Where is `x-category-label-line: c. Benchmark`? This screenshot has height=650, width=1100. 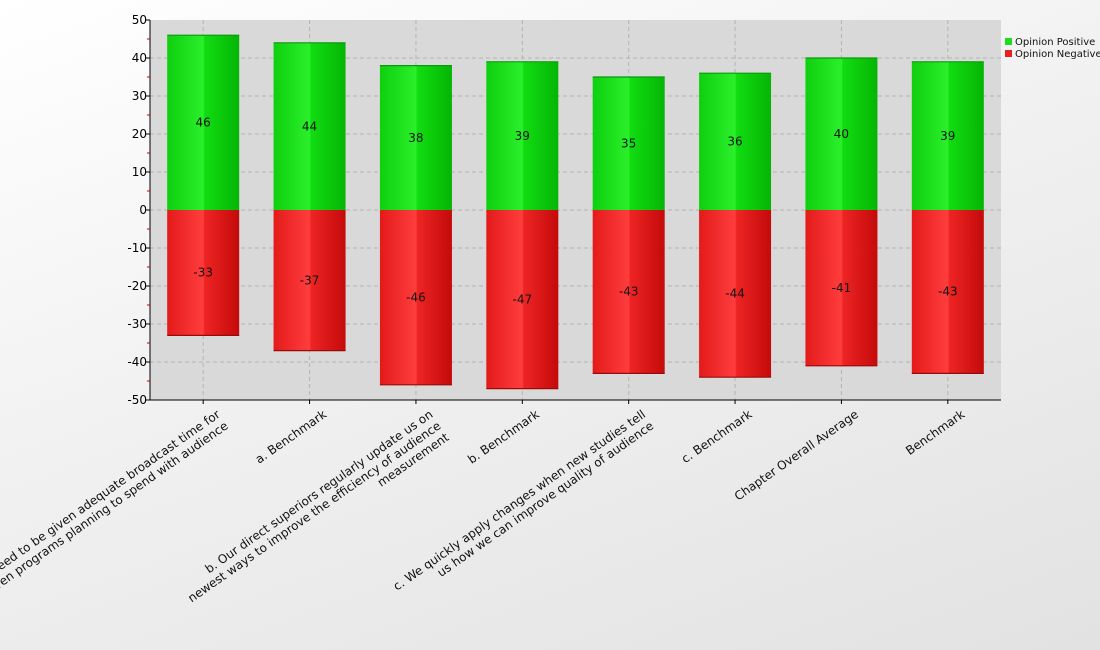 x-category-label-line: c. Benchmark is located at coordinates (717, 436).